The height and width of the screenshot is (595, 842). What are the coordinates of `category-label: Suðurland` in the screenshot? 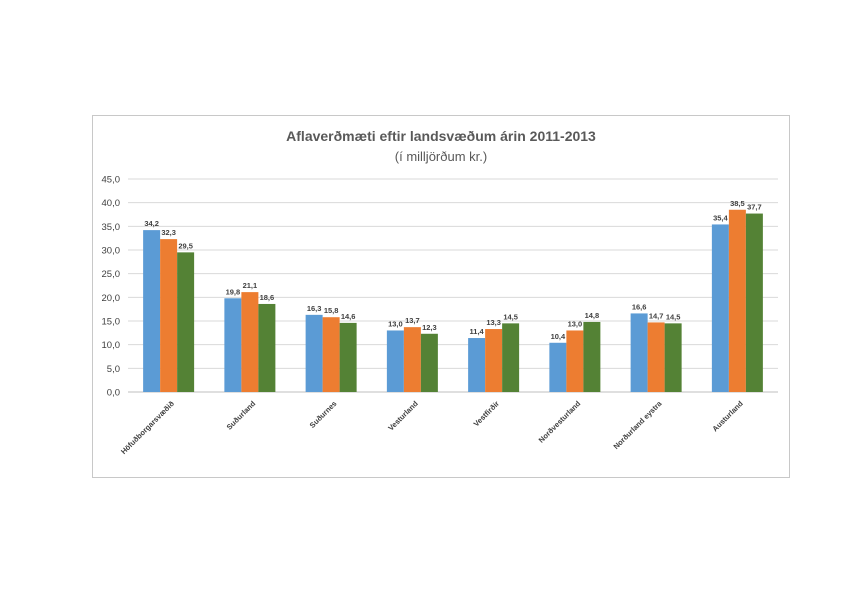 It's located at (241, 415).